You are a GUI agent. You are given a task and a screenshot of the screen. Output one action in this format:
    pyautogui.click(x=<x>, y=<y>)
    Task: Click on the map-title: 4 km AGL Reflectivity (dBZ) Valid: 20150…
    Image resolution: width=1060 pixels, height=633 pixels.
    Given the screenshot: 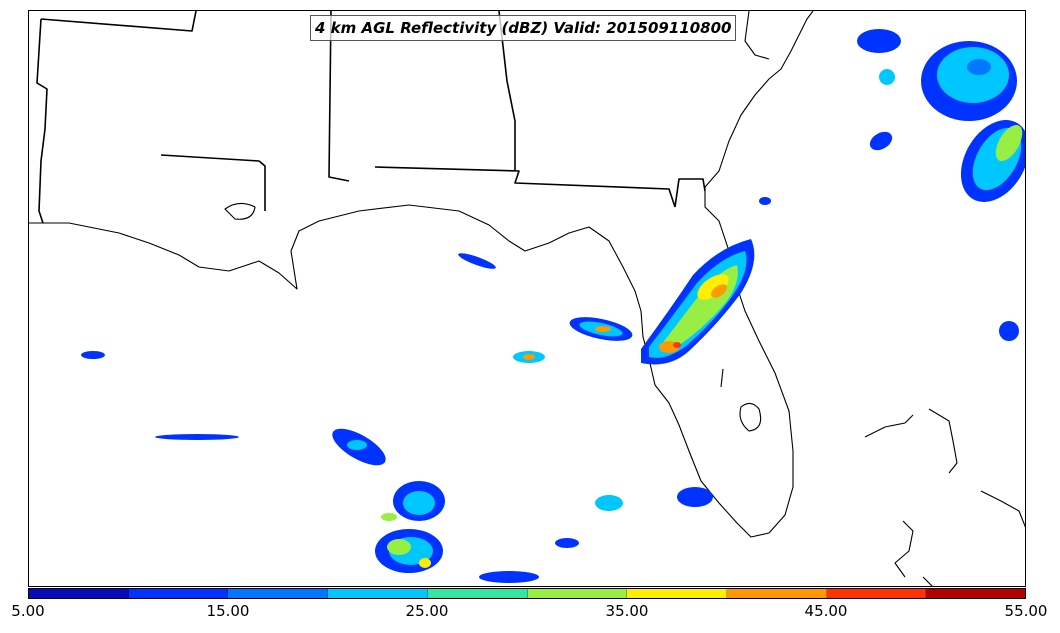 What is the action you would take?
    pyautogui.click(x=523, y=28)
    